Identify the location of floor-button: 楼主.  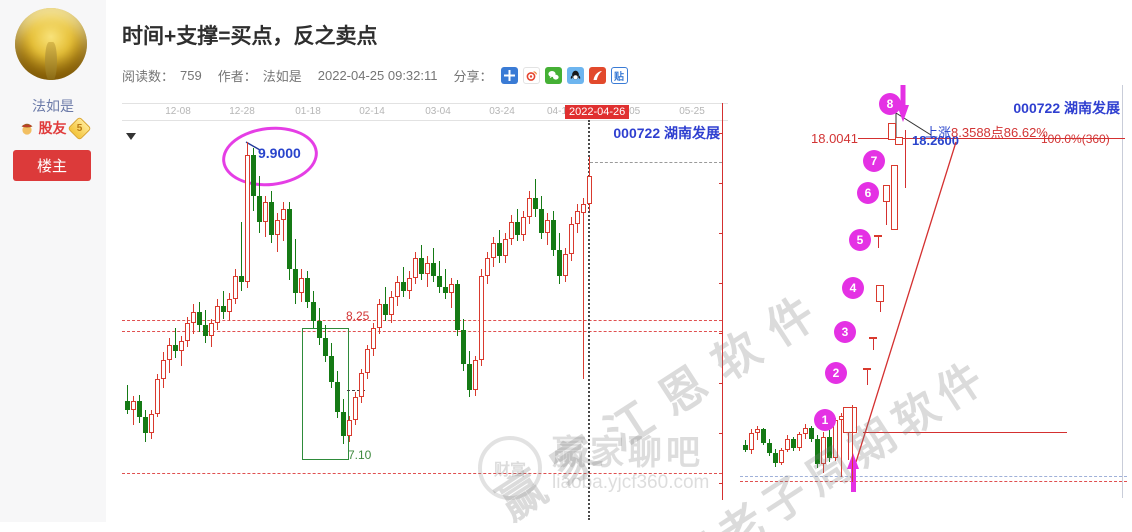
(52, 165).